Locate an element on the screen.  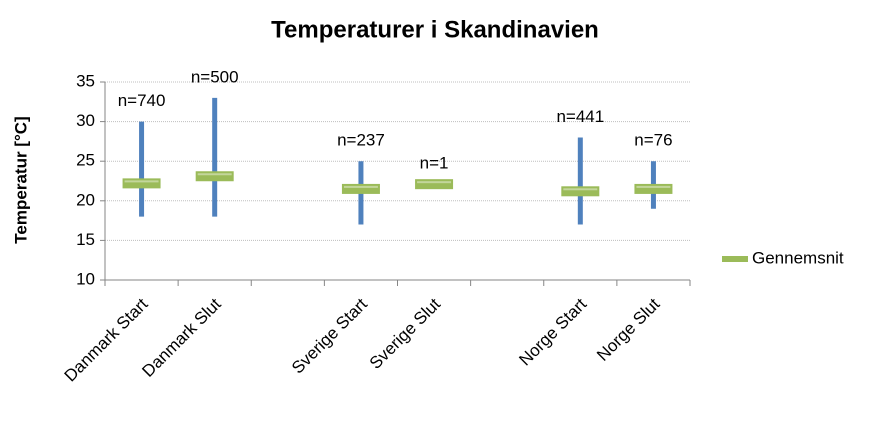
x-tick-label: Sverige Start is located at coordinates (329, 335).